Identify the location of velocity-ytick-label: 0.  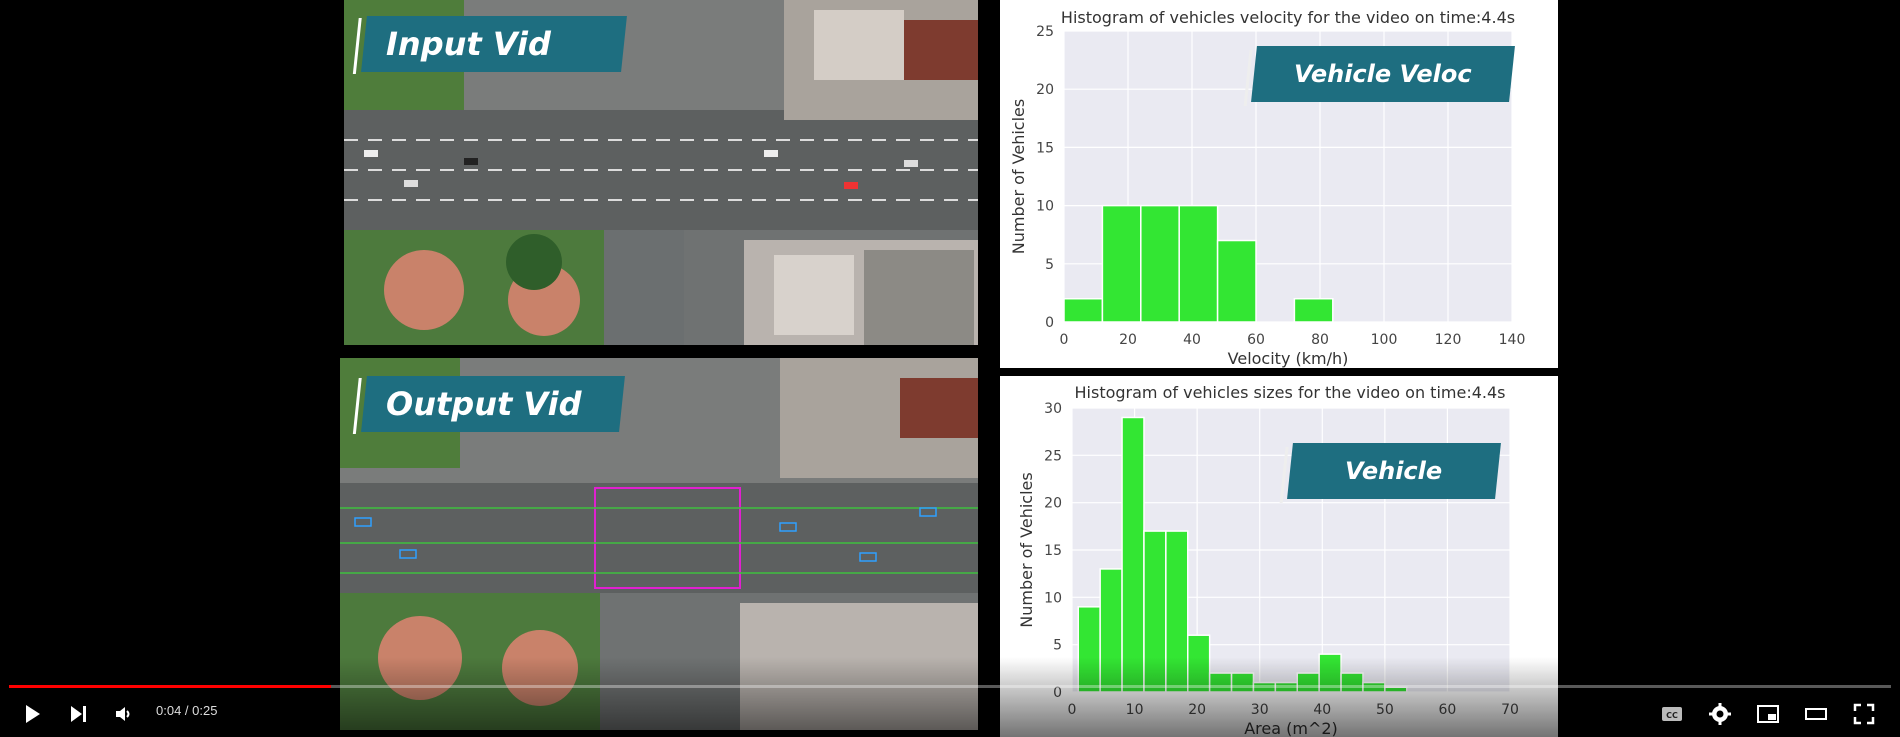
(1049, 323).